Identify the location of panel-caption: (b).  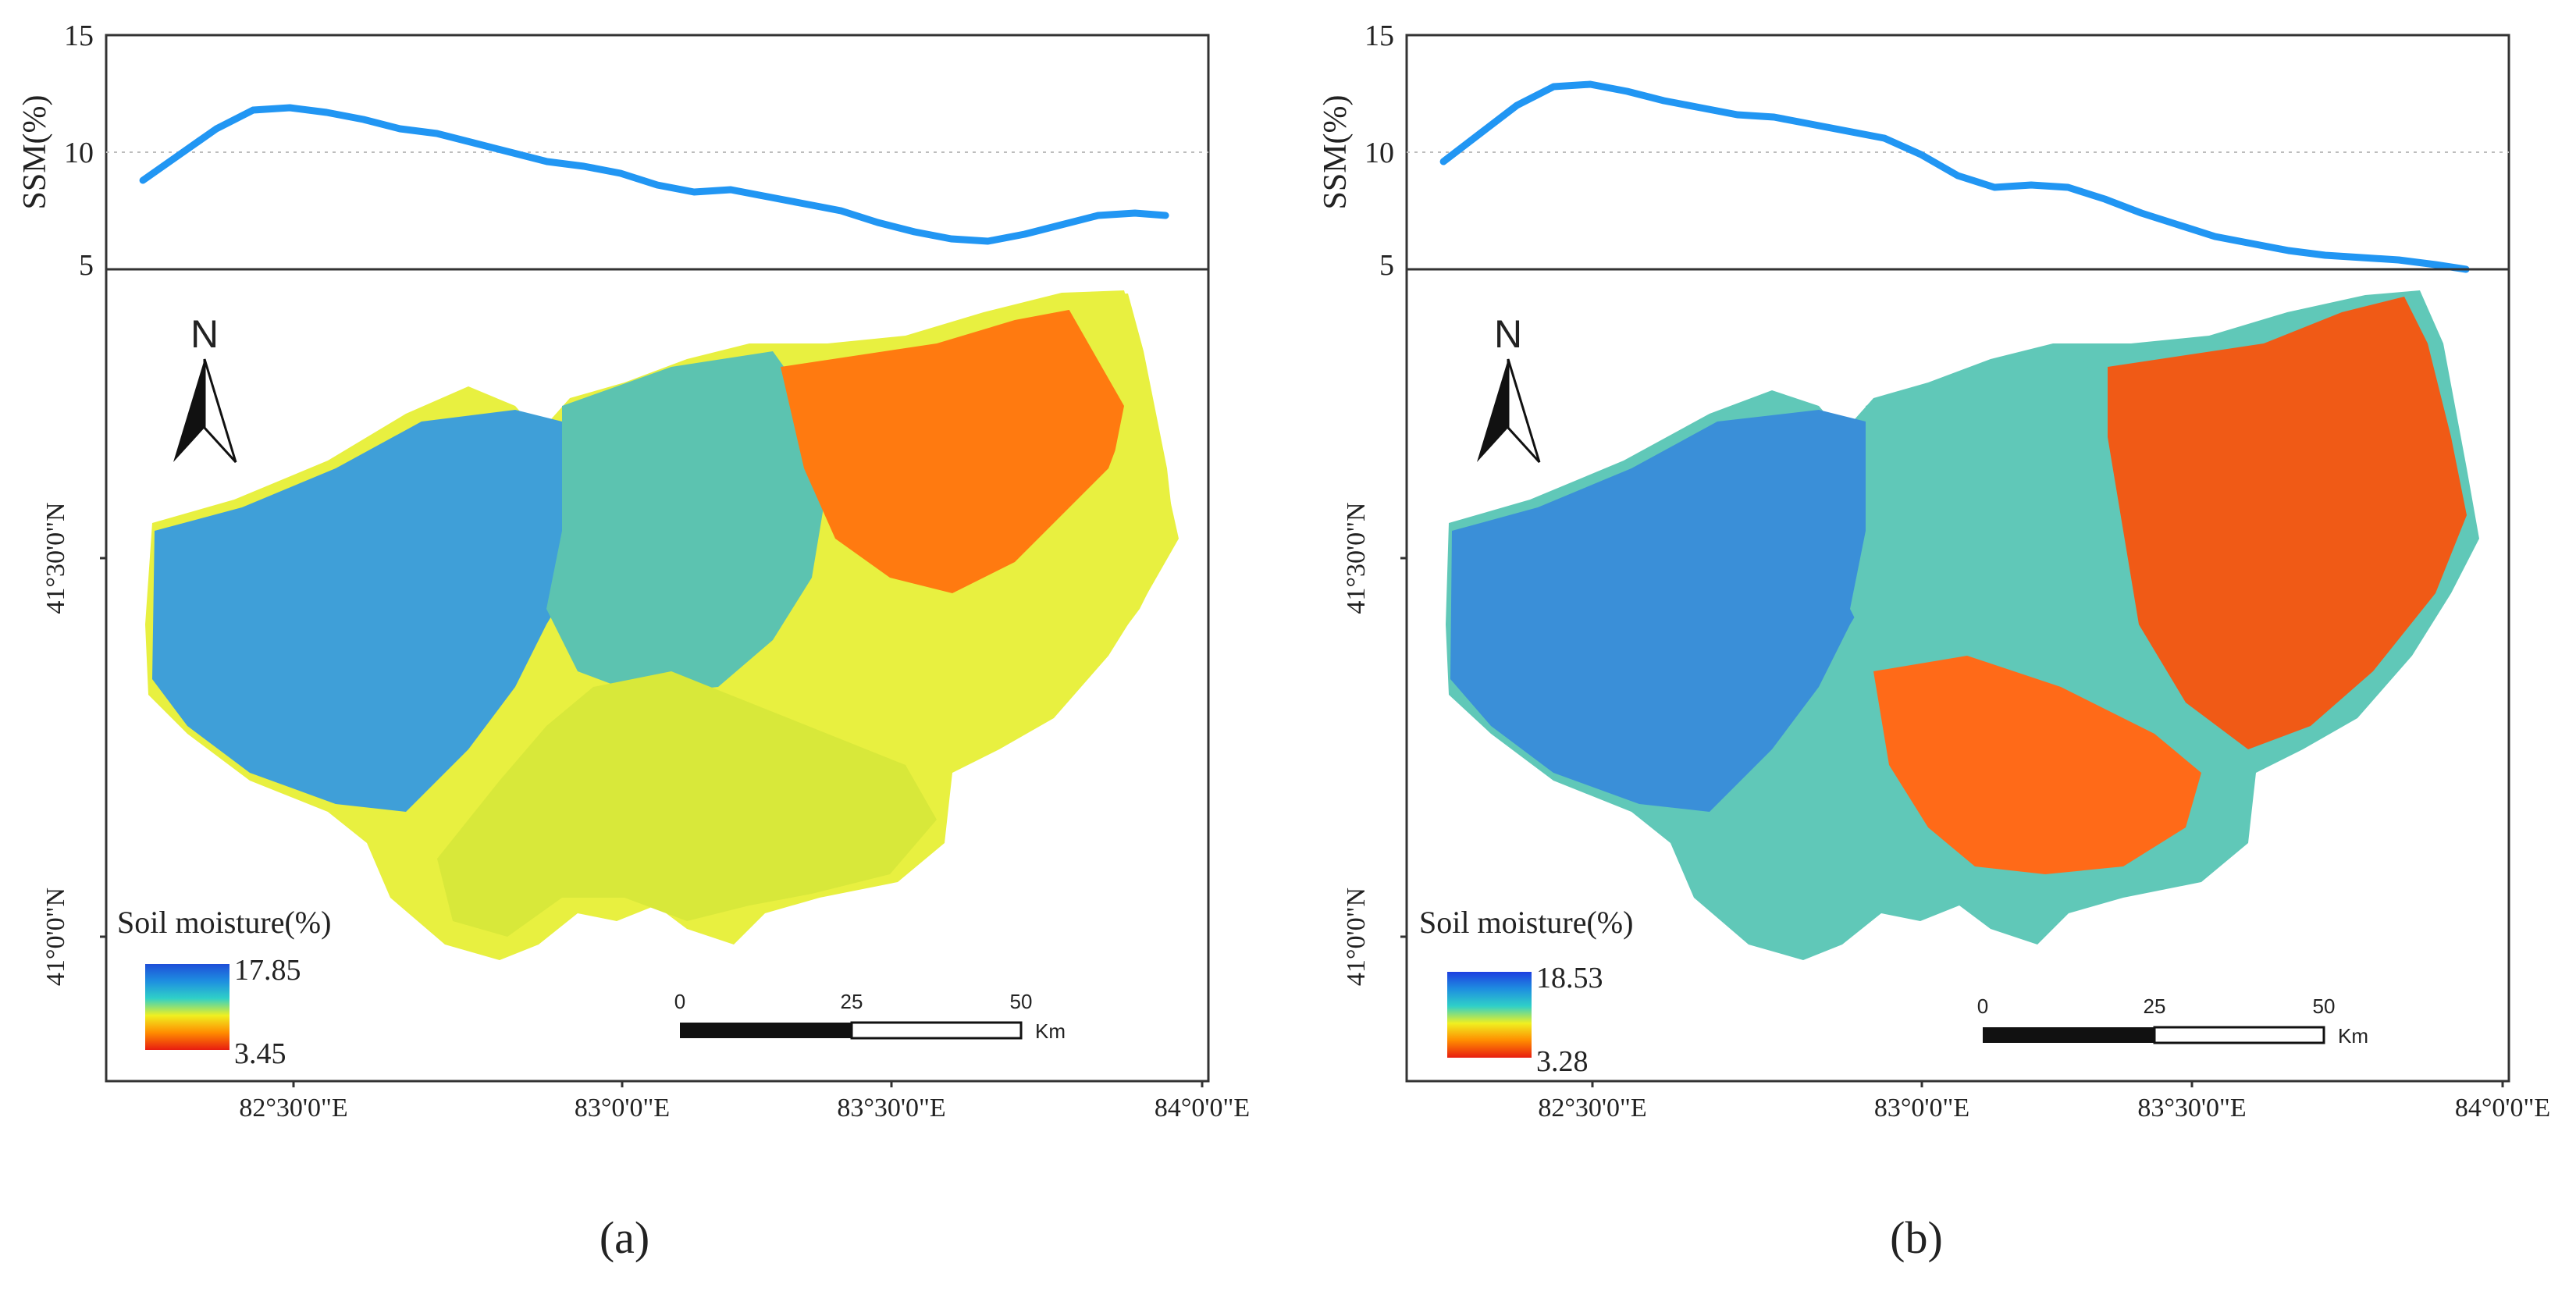
(1917, 1237).